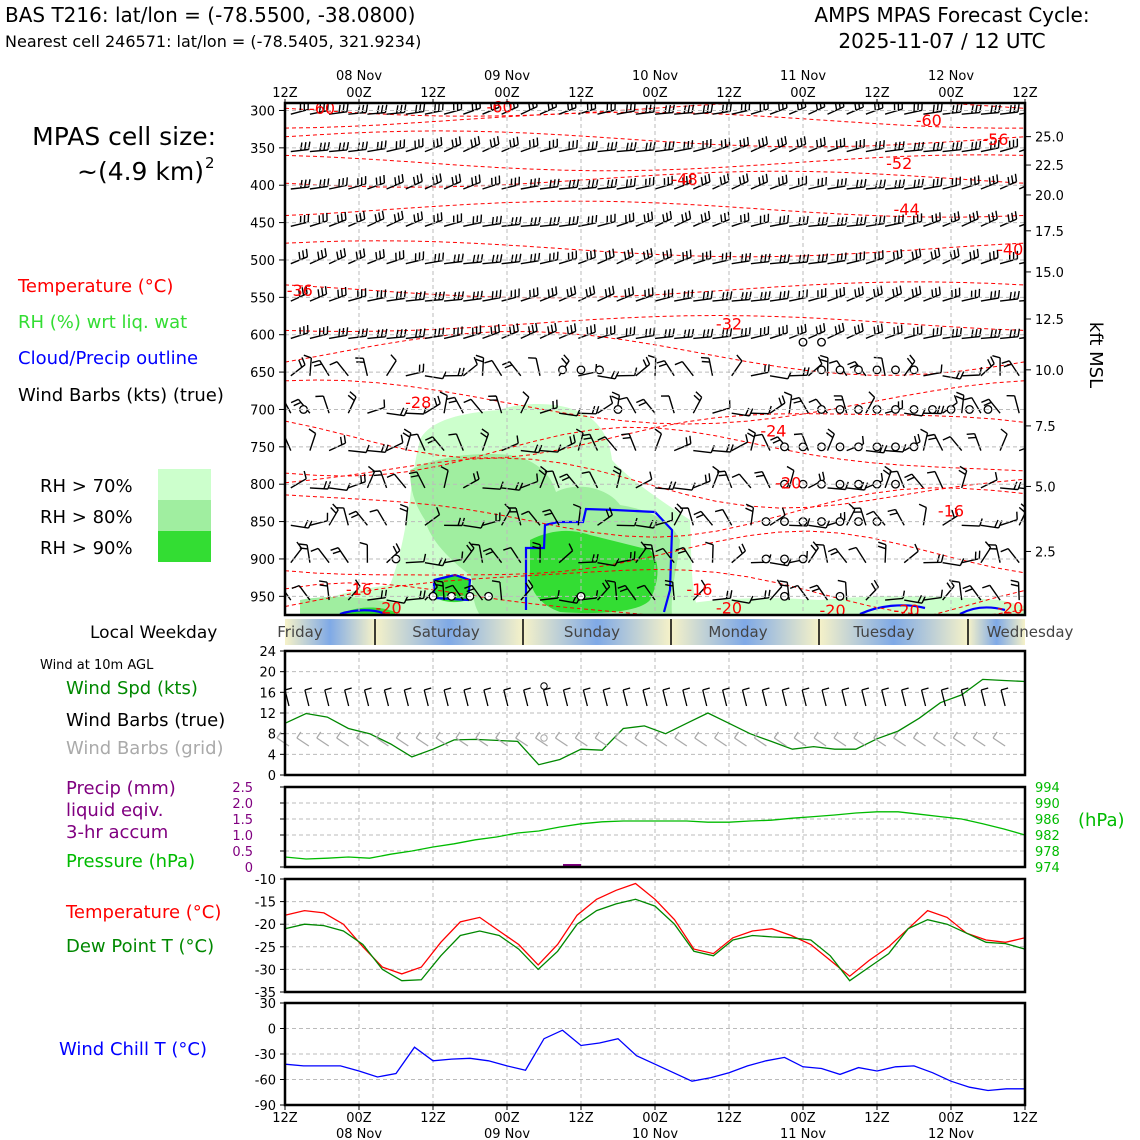 Image resolution: width=1140 pixels, height=1140 pixels. What do you see at coordinates (95, 286) in the screenshot?
I see `legend-temperature: Temperature (°C)` at bounding box center [95, 286].